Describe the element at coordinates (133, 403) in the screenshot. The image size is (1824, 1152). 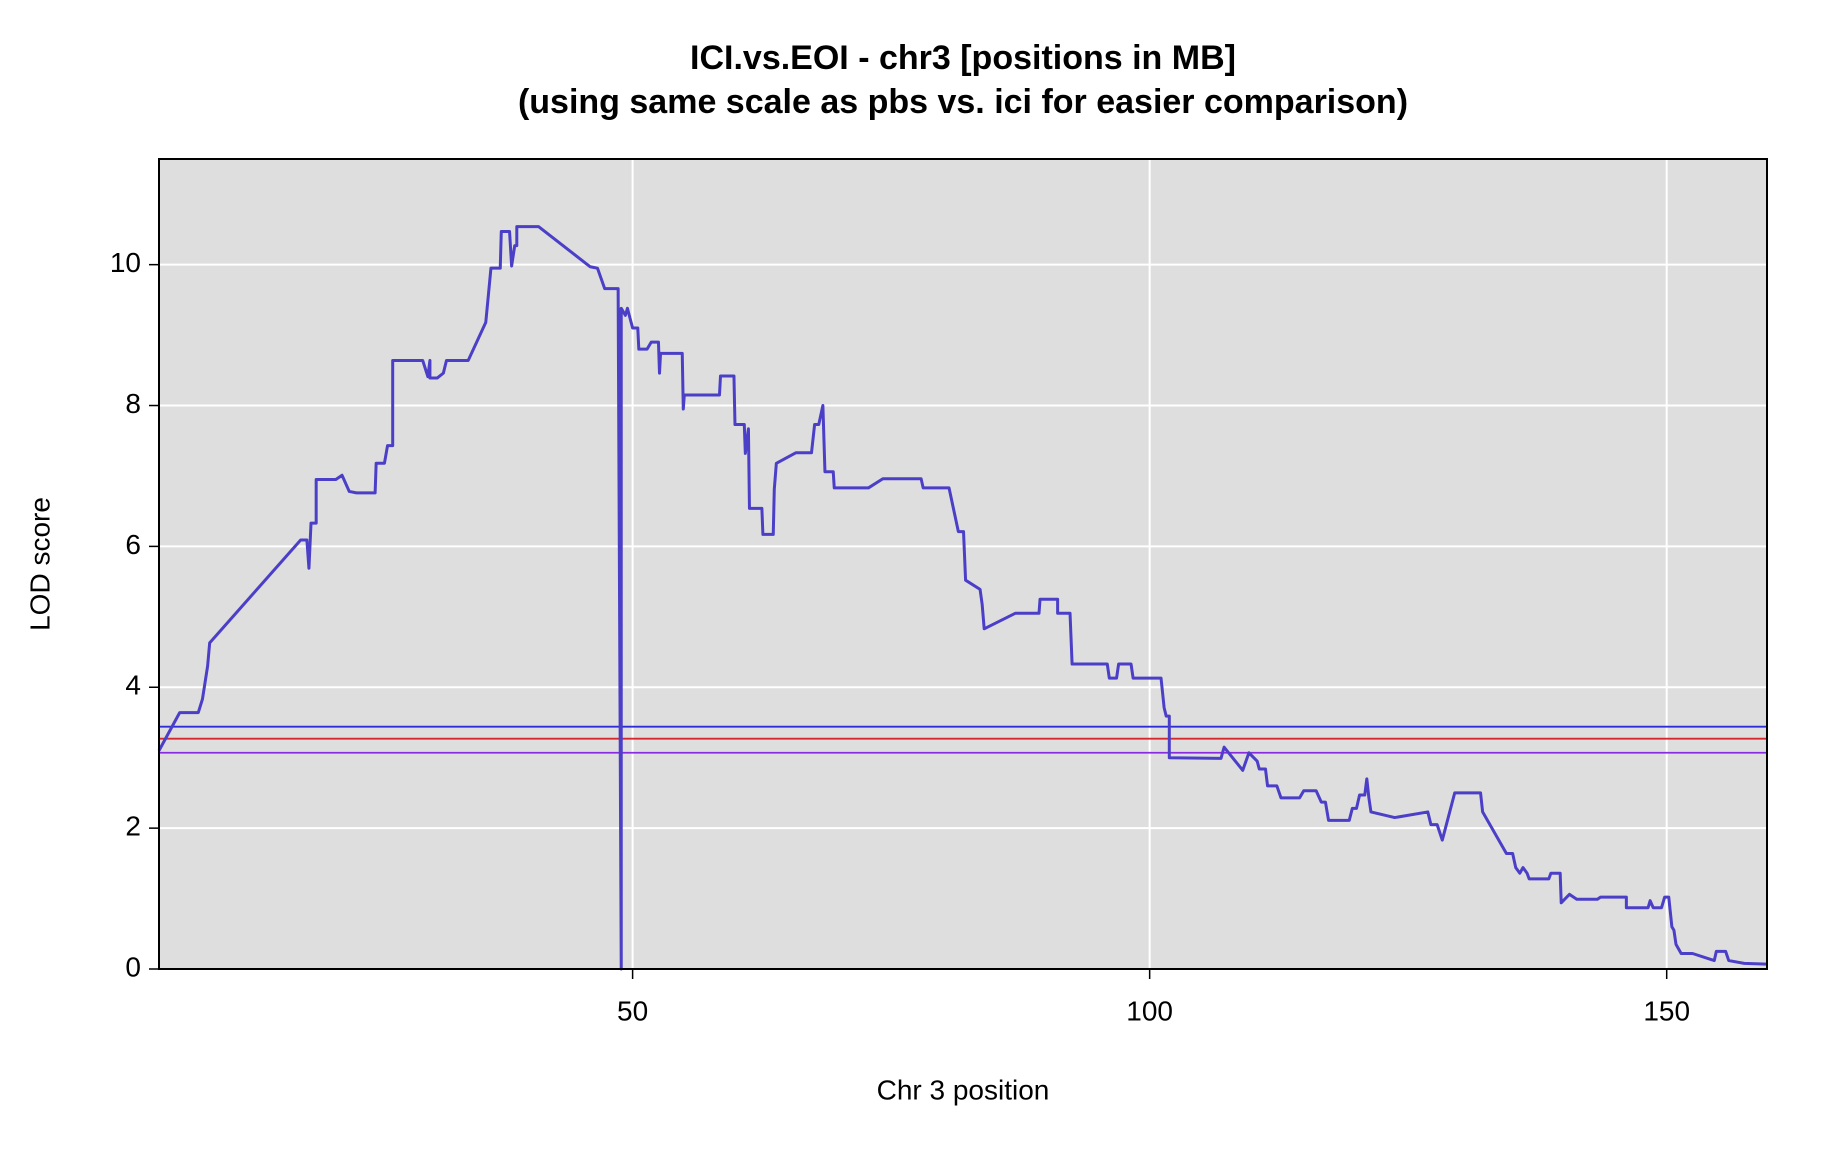
I see `y-tick-label: 8` at that location.